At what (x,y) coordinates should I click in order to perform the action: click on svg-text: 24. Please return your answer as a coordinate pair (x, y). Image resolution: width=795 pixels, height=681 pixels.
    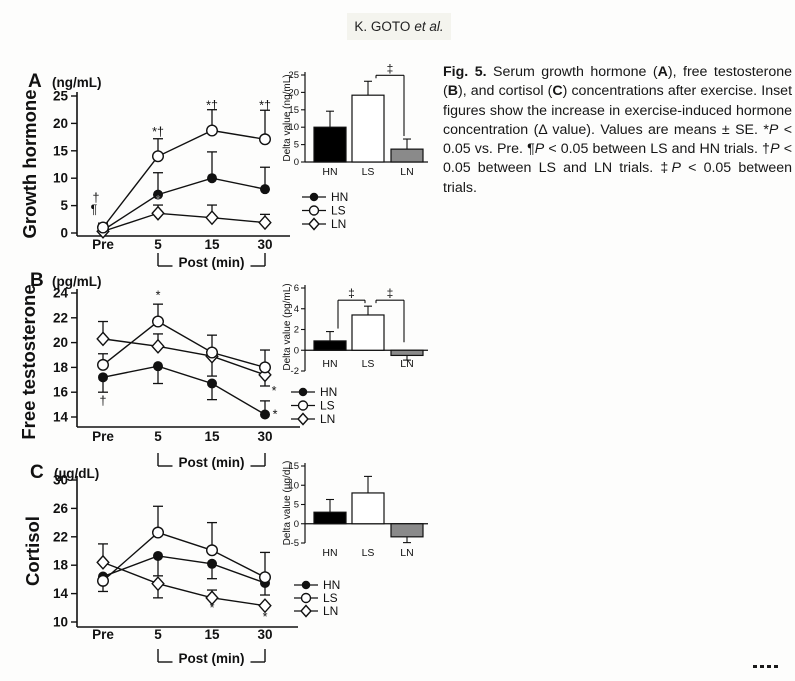
    Looking at the image, I should click on (61, 293).